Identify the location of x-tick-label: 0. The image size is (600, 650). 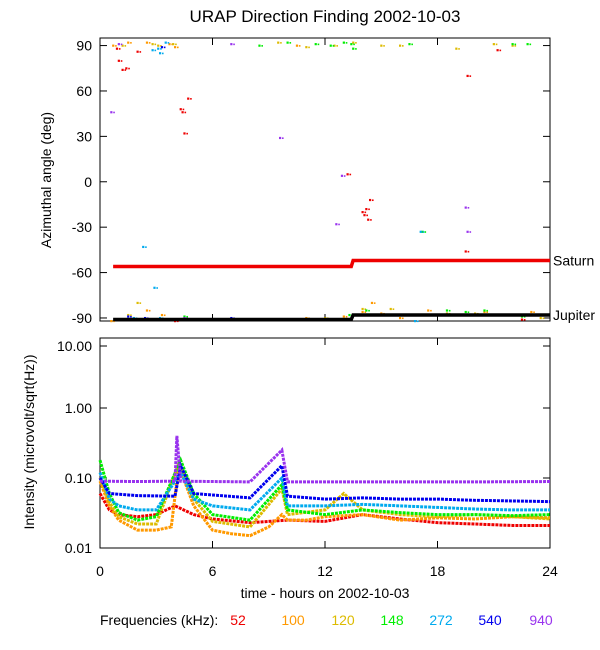
(100, 571).